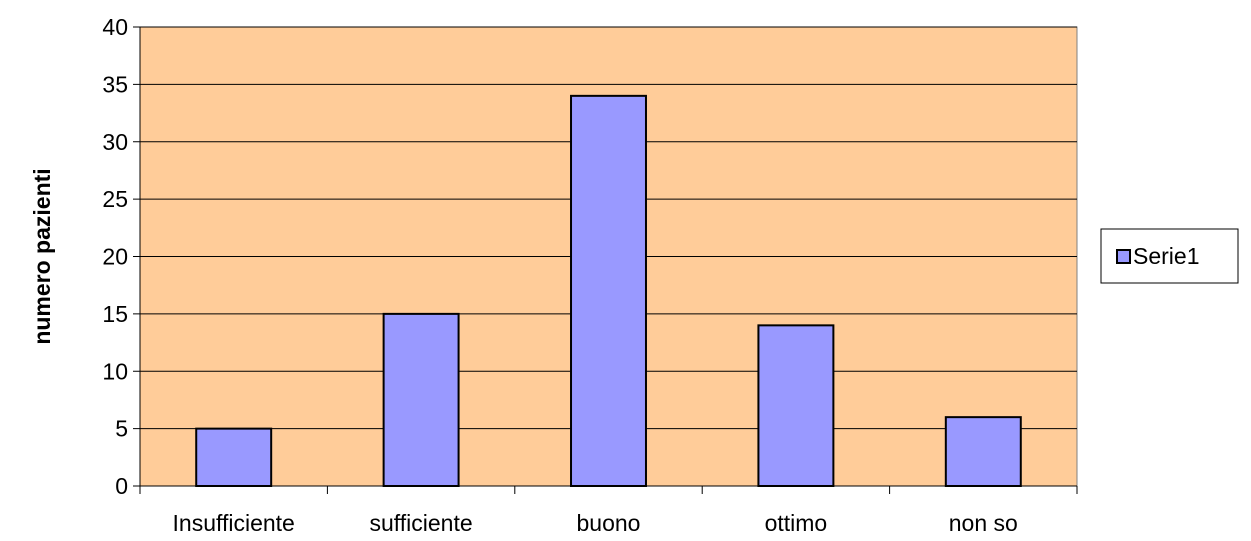 This screenshot has width=1251, height=541. What do you see at coordinates (983, 523) in the screenshot?
I see `x-tick-label: non so` at bounding box center [983, 523].